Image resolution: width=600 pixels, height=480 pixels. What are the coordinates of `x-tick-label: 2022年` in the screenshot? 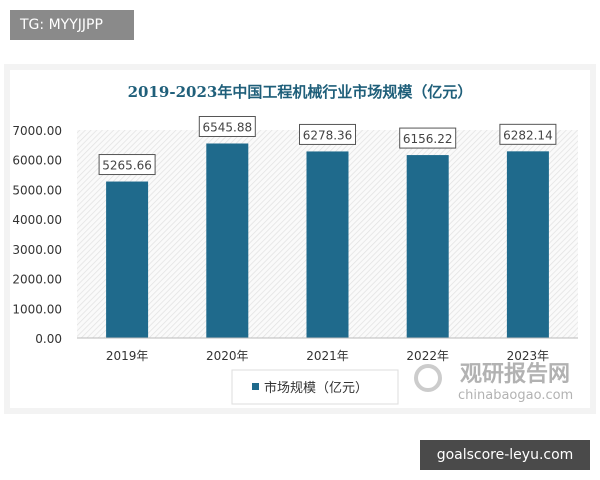 It's located at (427, 356).